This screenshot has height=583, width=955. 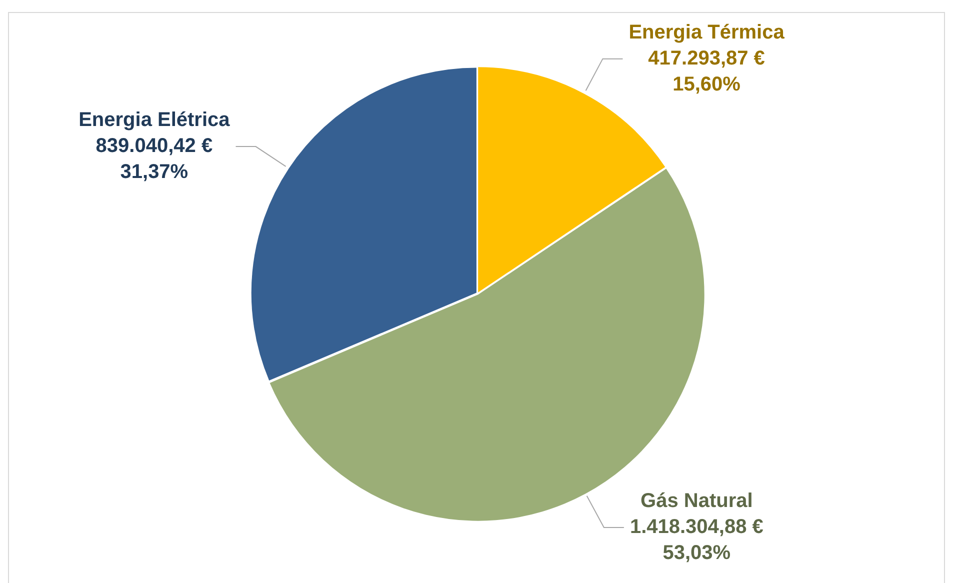 What do you see at coordinates (154, 120) in the screenshot?
I see `slice-label: Energia Elétrica` at bounding box center [154, 120].